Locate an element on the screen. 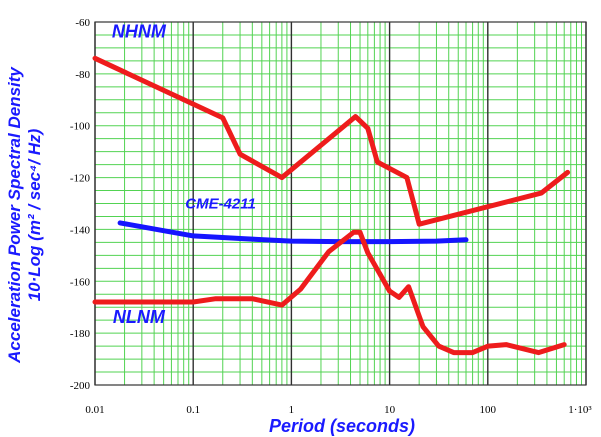 This screenshot has height=437, width=601. x-tick-label: 100 is located at coordinates (488, 410).